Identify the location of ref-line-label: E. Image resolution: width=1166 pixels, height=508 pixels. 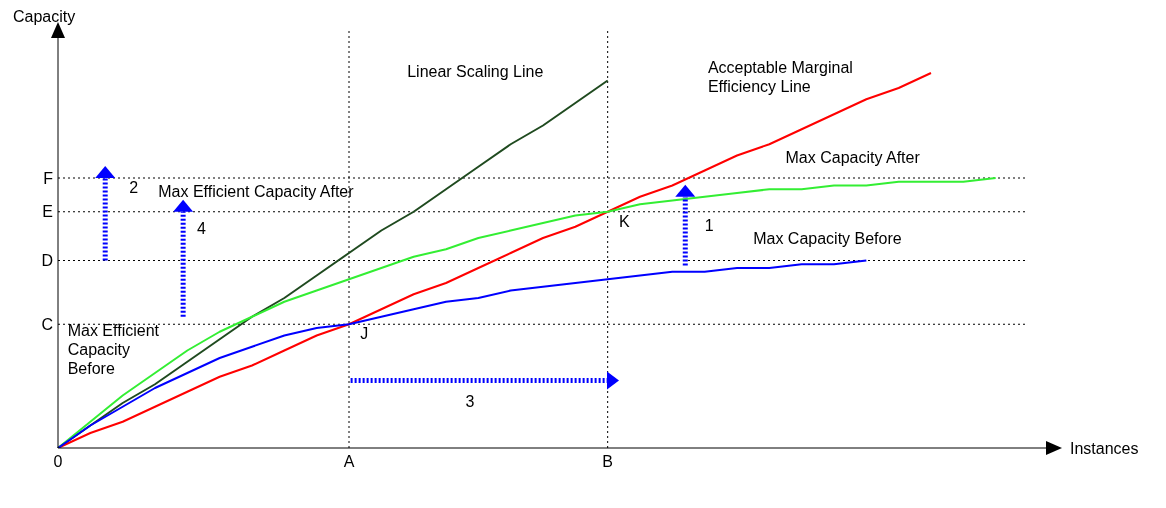
(47, 212).